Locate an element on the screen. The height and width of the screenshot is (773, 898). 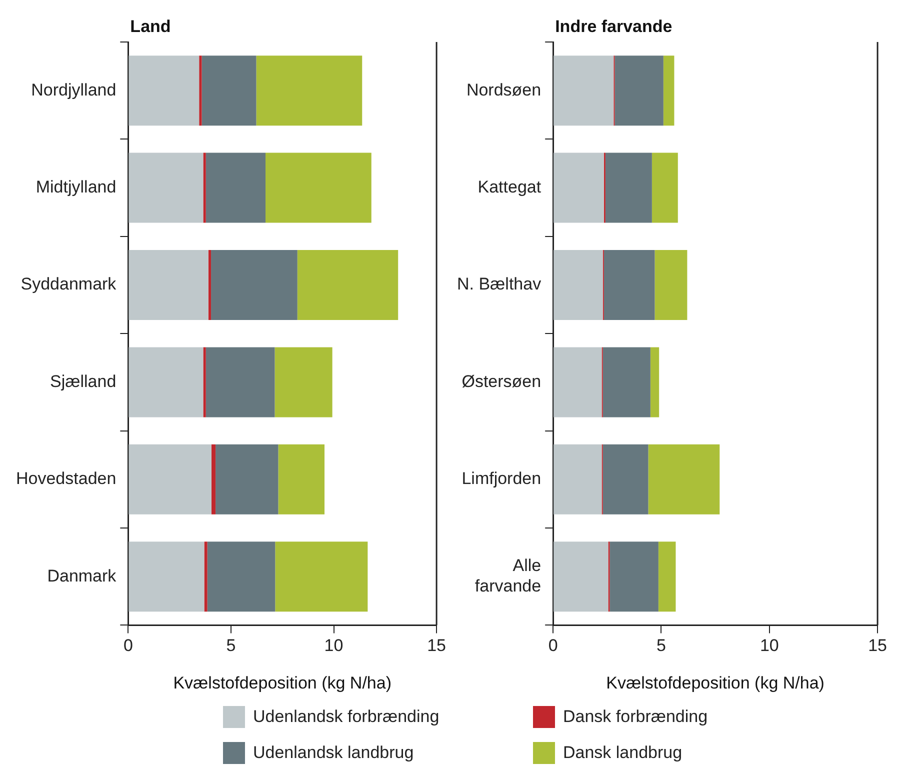
y-tick-label: Nordjylland is located at coordinates (73, 90).